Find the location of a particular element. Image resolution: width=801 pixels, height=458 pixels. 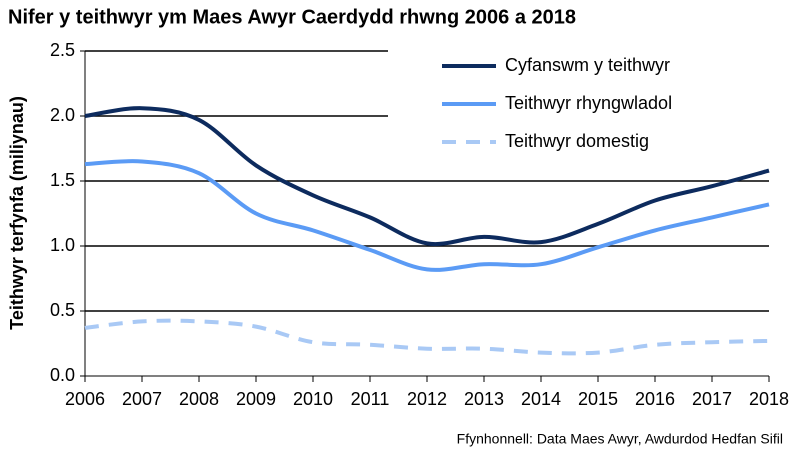

y-axis-label: Teithwyr terfynfa (miliynau) is located at coordinates (17, 213).